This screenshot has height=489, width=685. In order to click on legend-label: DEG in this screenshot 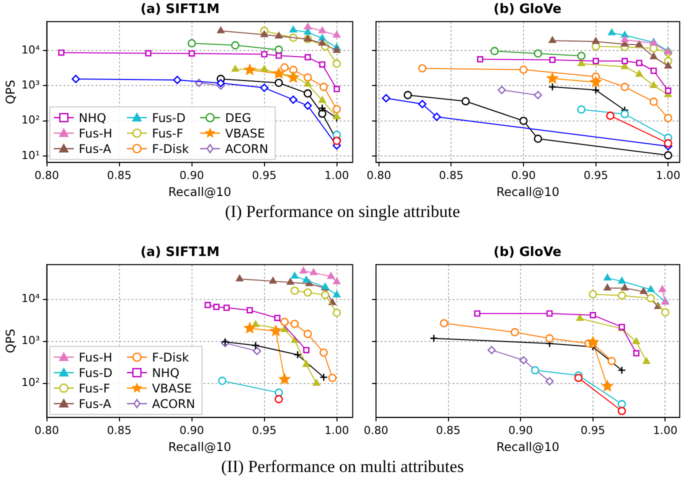, I will do `click(238, 117)`.